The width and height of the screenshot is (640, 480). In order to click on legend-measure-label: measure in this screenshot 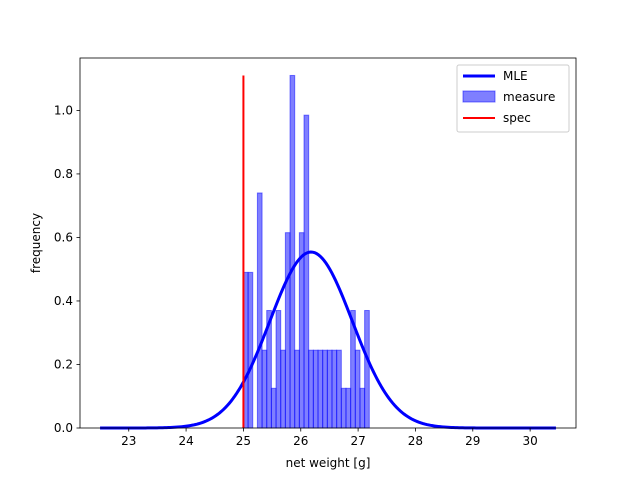, I will do `click(529, 97)`.